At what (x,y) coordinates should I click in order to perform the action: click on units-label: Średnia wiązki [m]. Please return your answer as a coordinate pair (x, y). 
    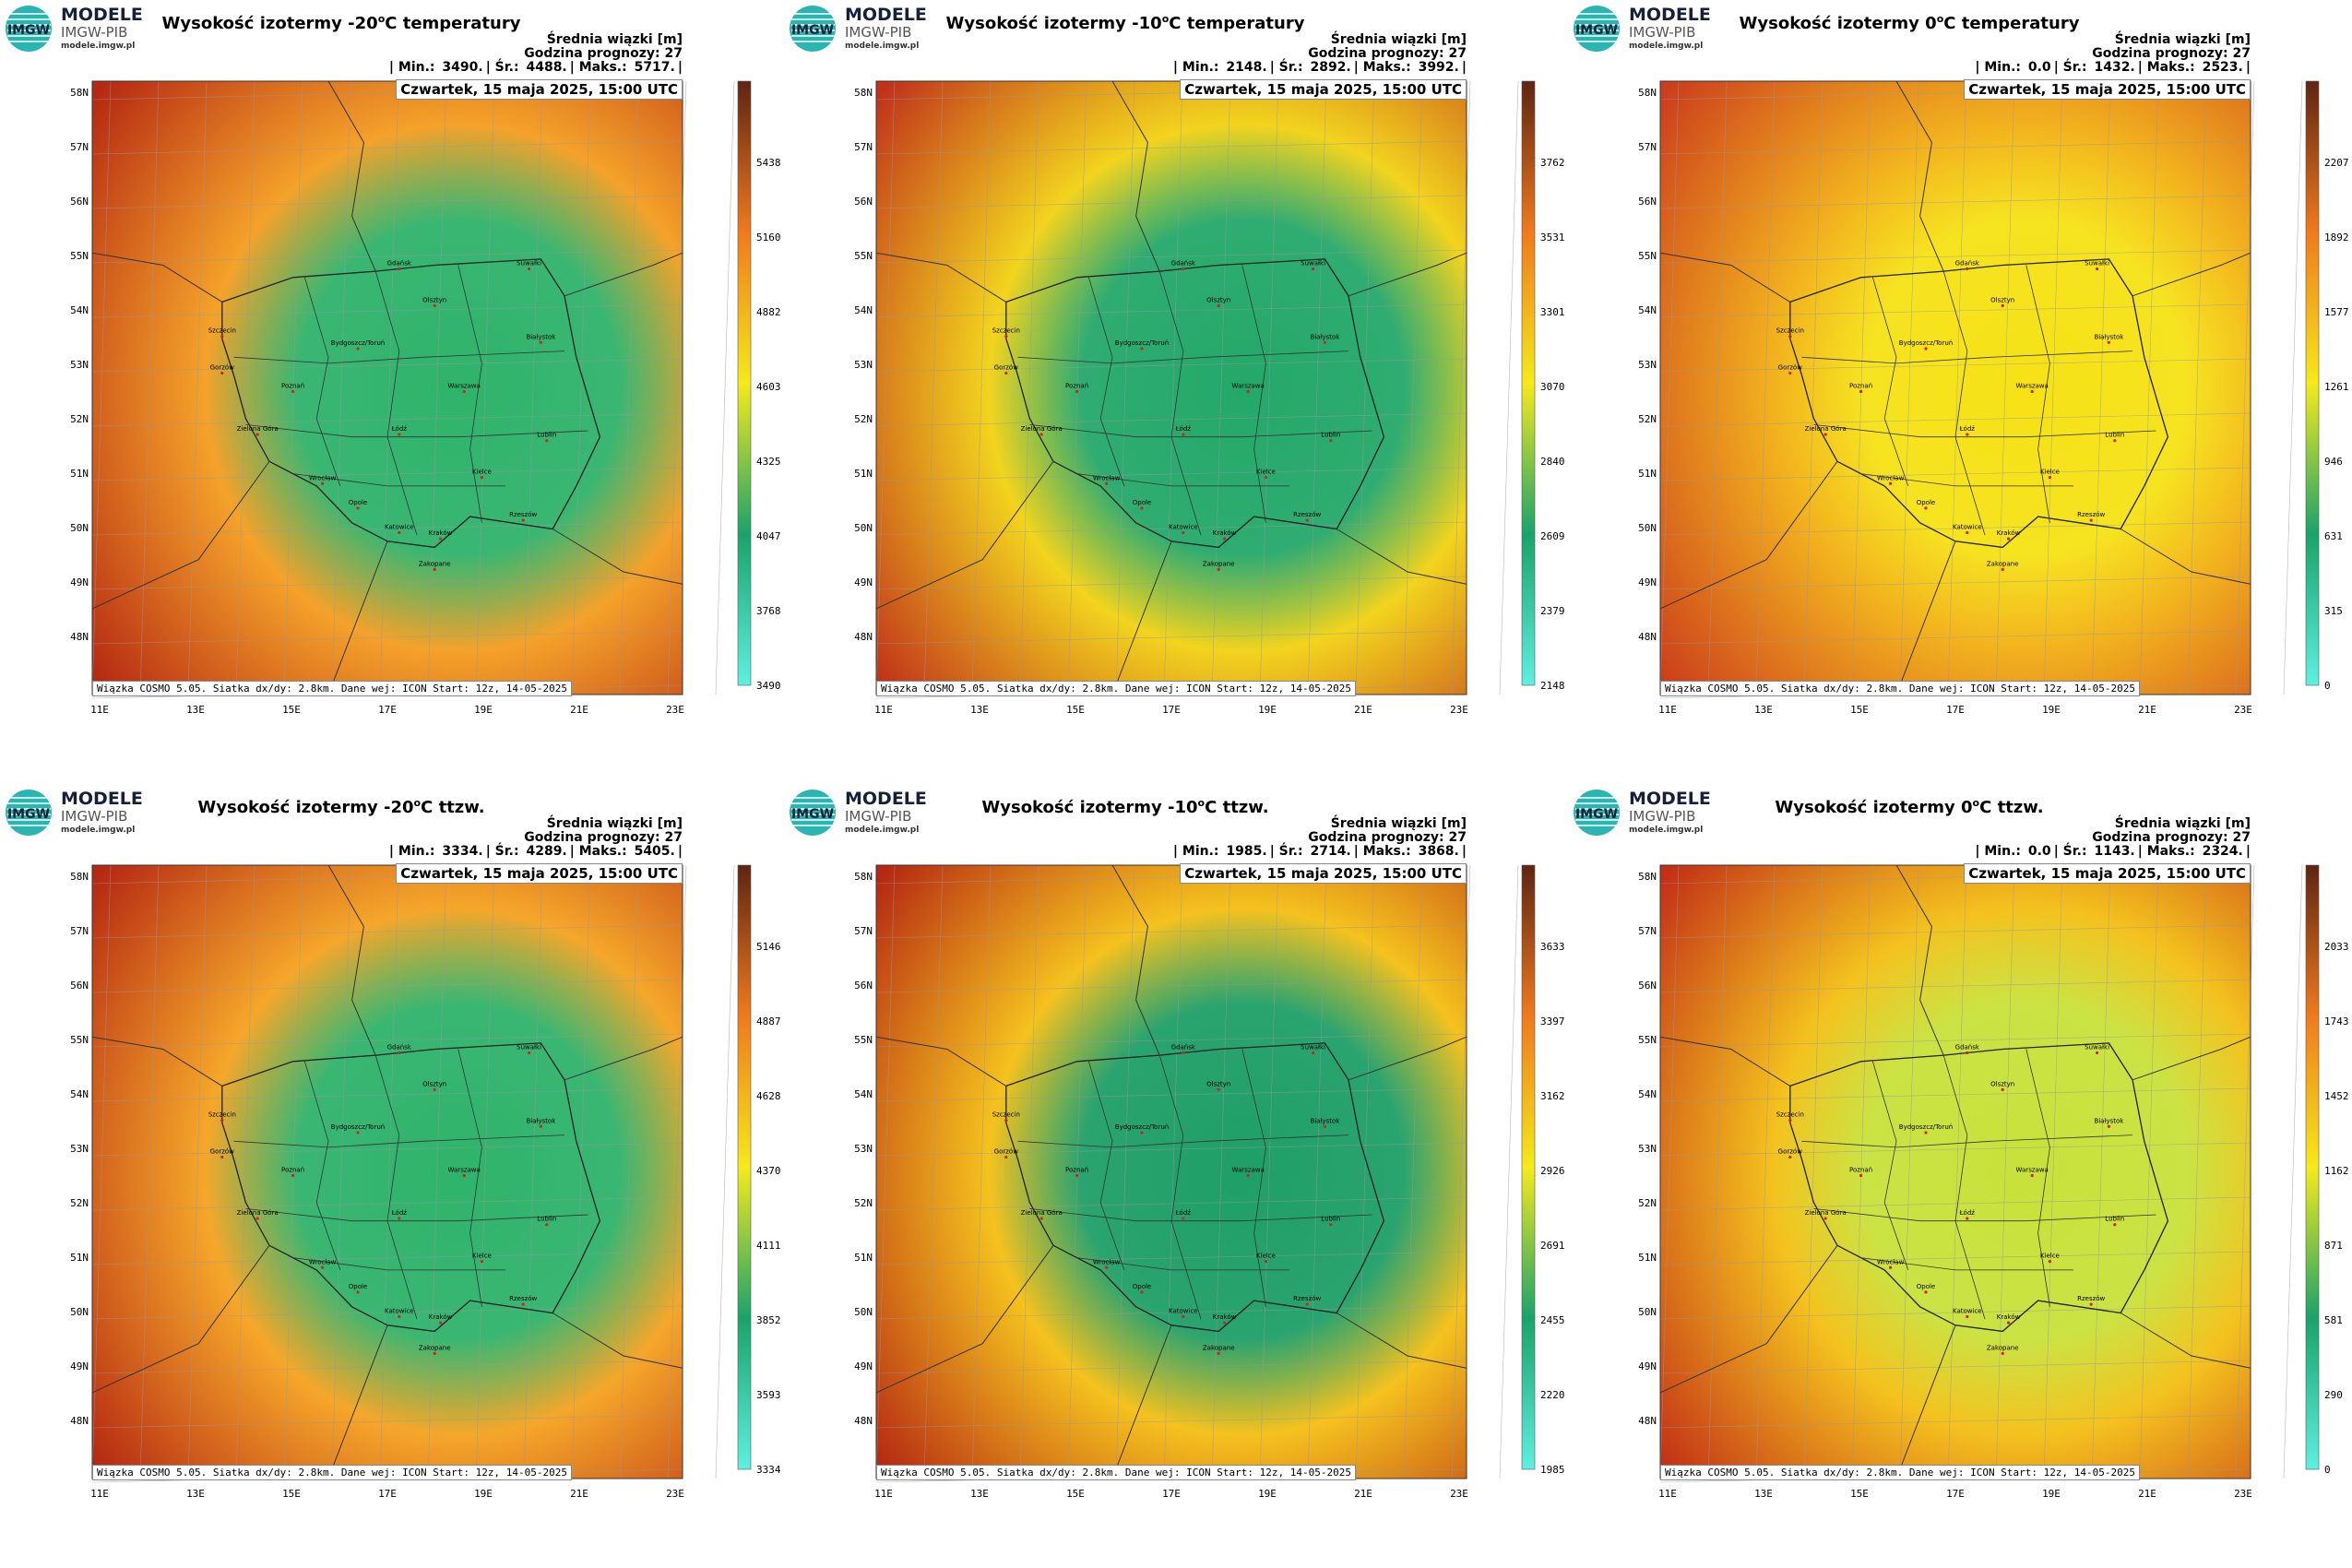
    Looking at the image, I should click on (614, 39).